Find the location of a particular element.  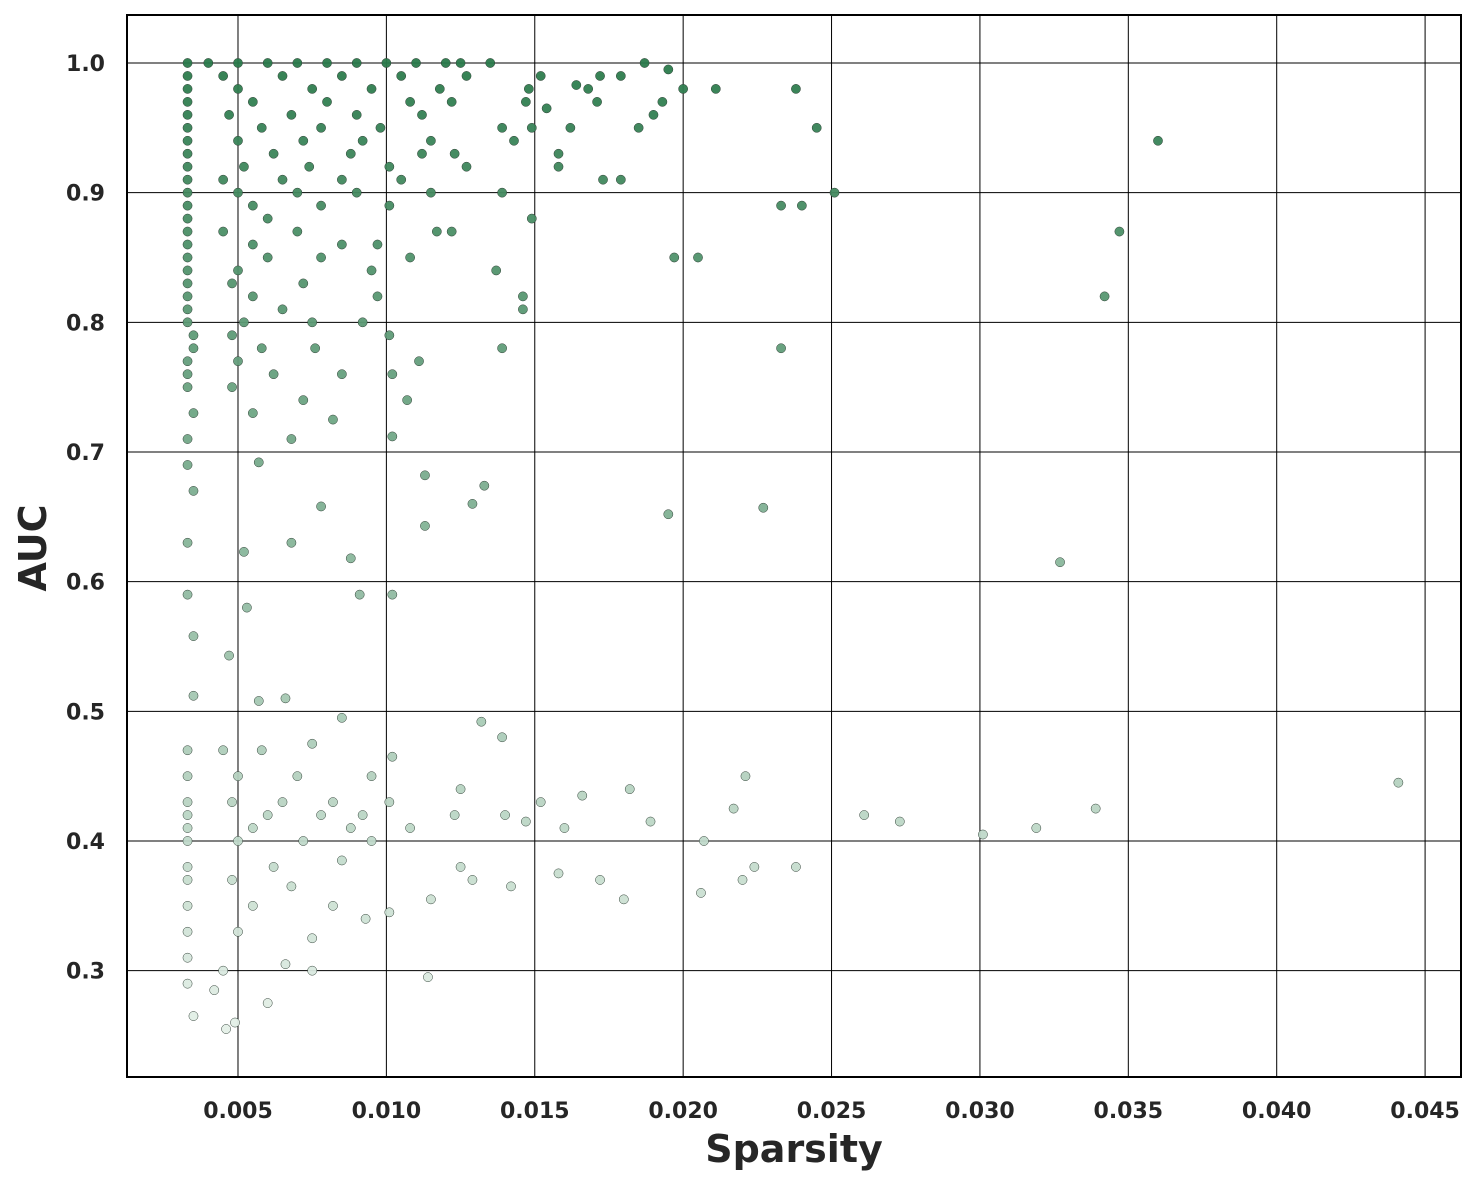

x-tick-label: 0.035 is located at coordinates (1129, 1111).